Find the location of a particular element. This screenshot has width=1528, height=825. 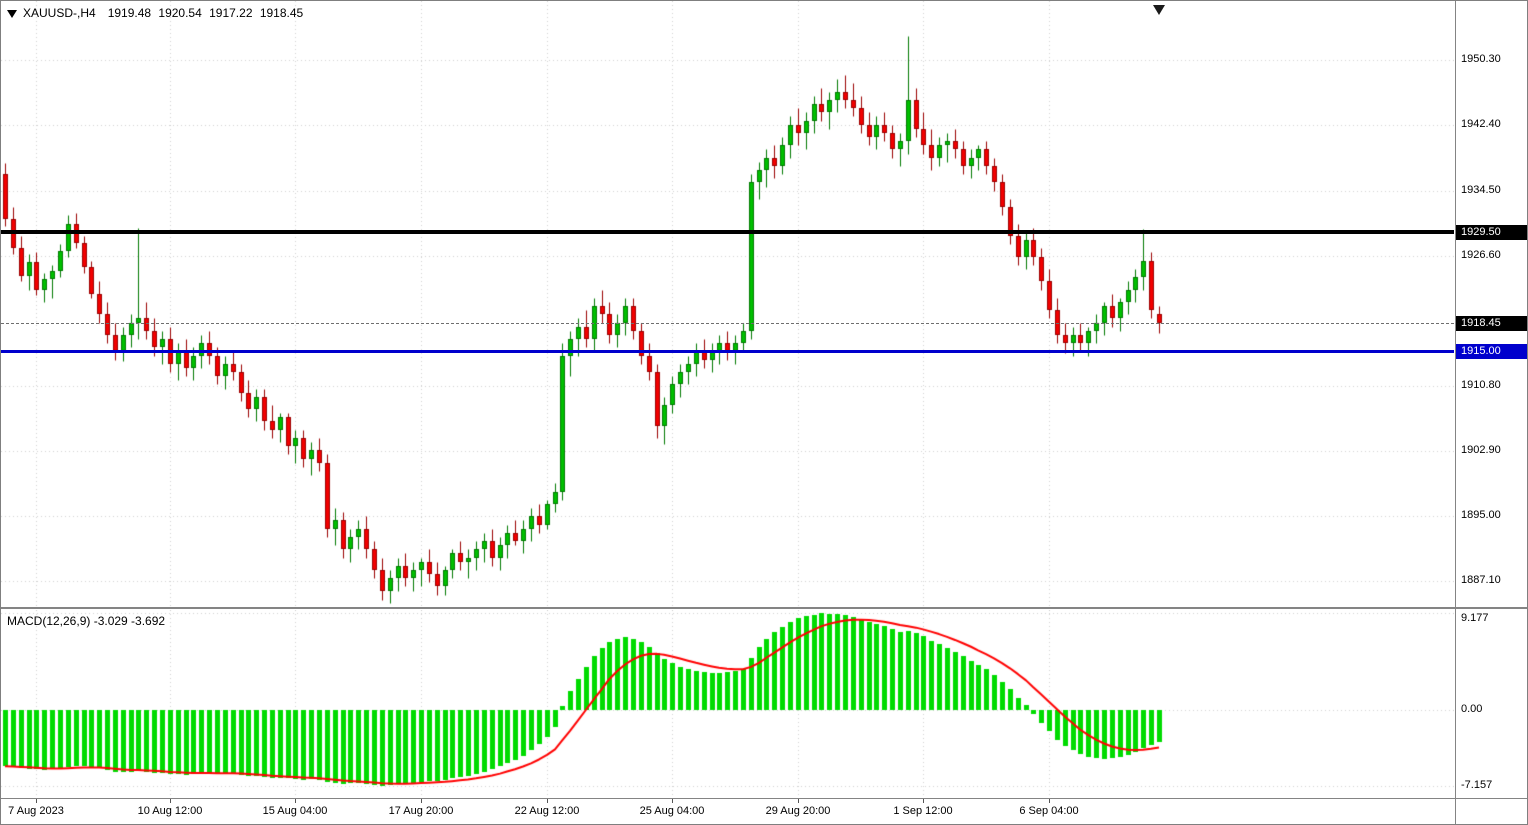

macd-axis-label: 0.00 is located at coordinates (1472, 709).